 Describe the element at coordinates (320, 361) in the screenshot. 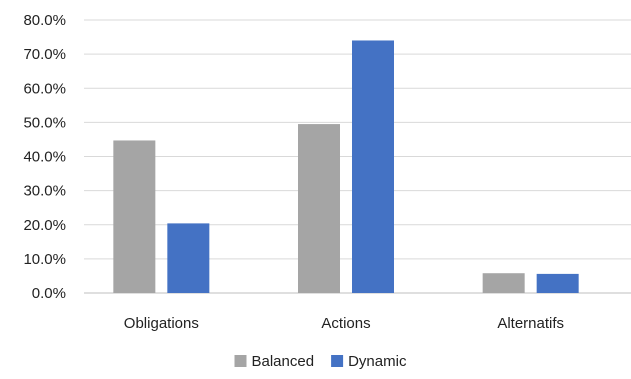

I see `legend: Balanced Dynamic` at that location.